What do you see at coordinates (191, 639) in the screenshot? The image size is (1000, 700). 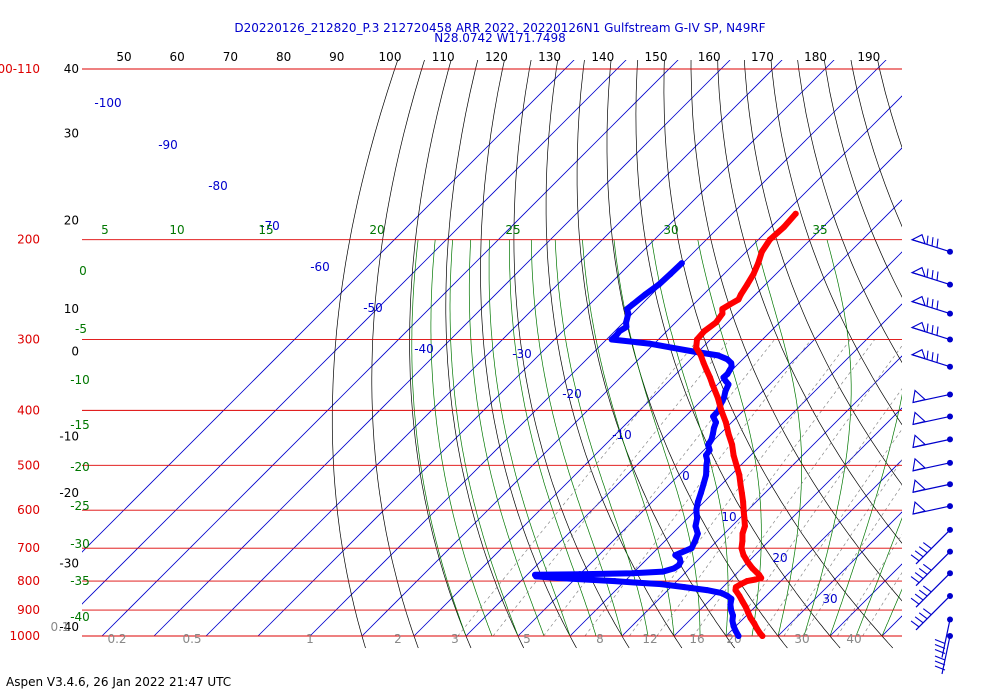 I see `mixing-ratio-label: 0.5` at bounding box center [191, 639].